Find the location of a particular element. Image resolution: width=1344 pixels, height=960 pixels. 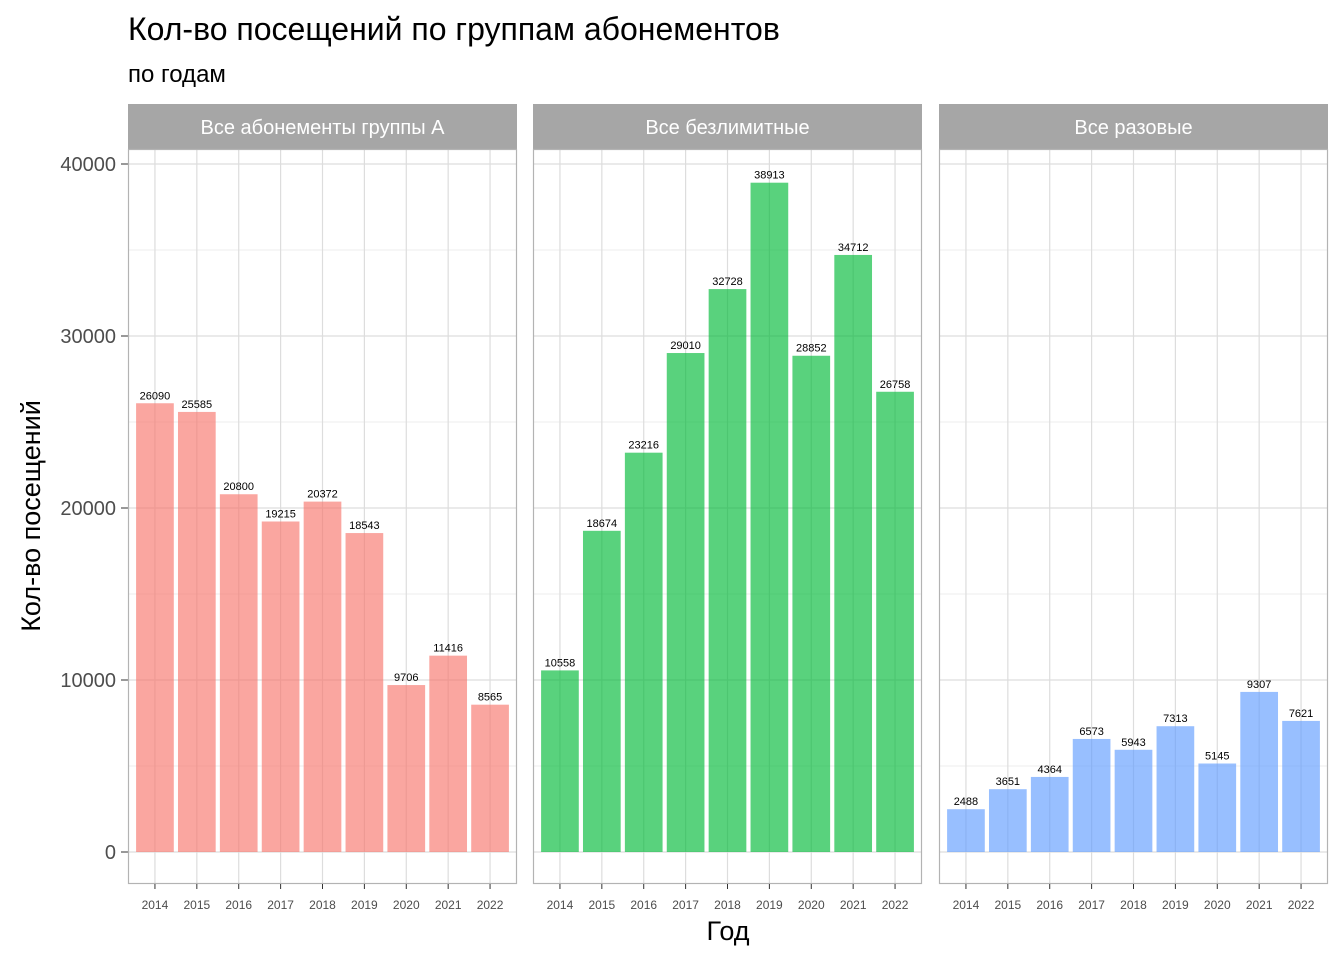

facet-strip-label: Все безлимитные is located at coordinates (727, 128).